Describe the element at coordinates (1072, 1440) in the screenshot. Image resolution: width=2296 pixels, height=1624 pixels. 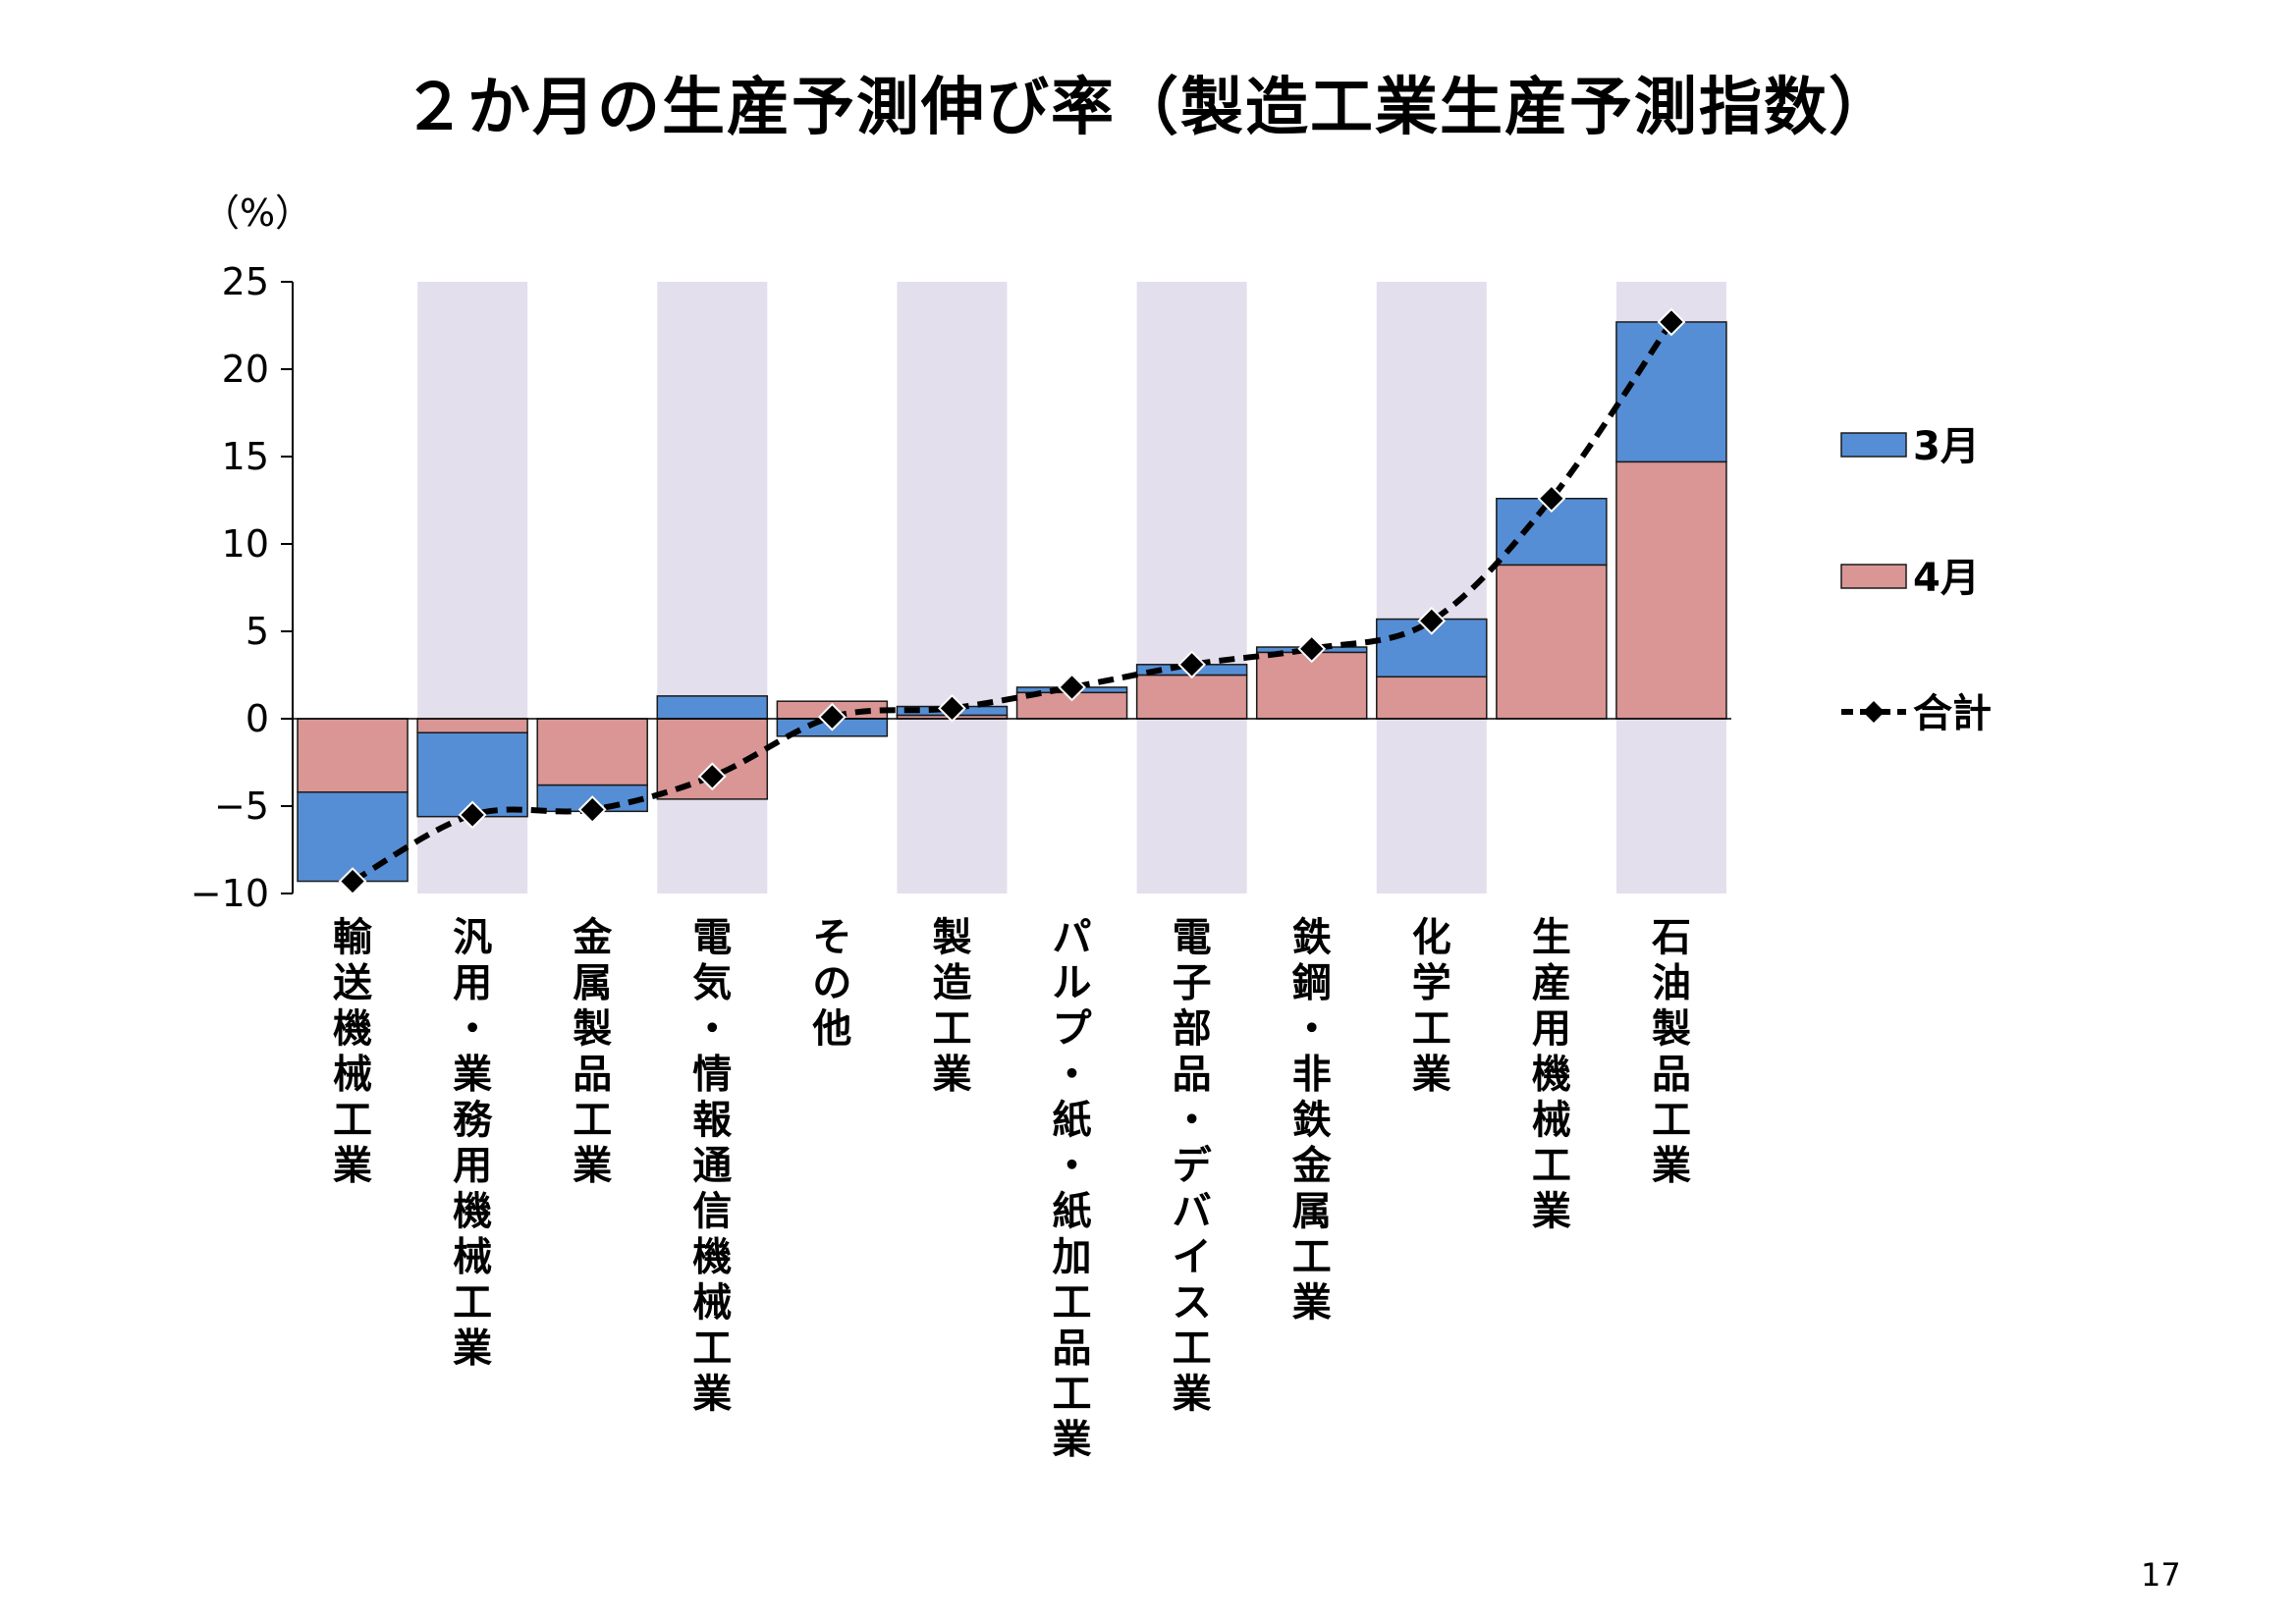
I see `x-tick-label-6-char-11: 業` at that location.